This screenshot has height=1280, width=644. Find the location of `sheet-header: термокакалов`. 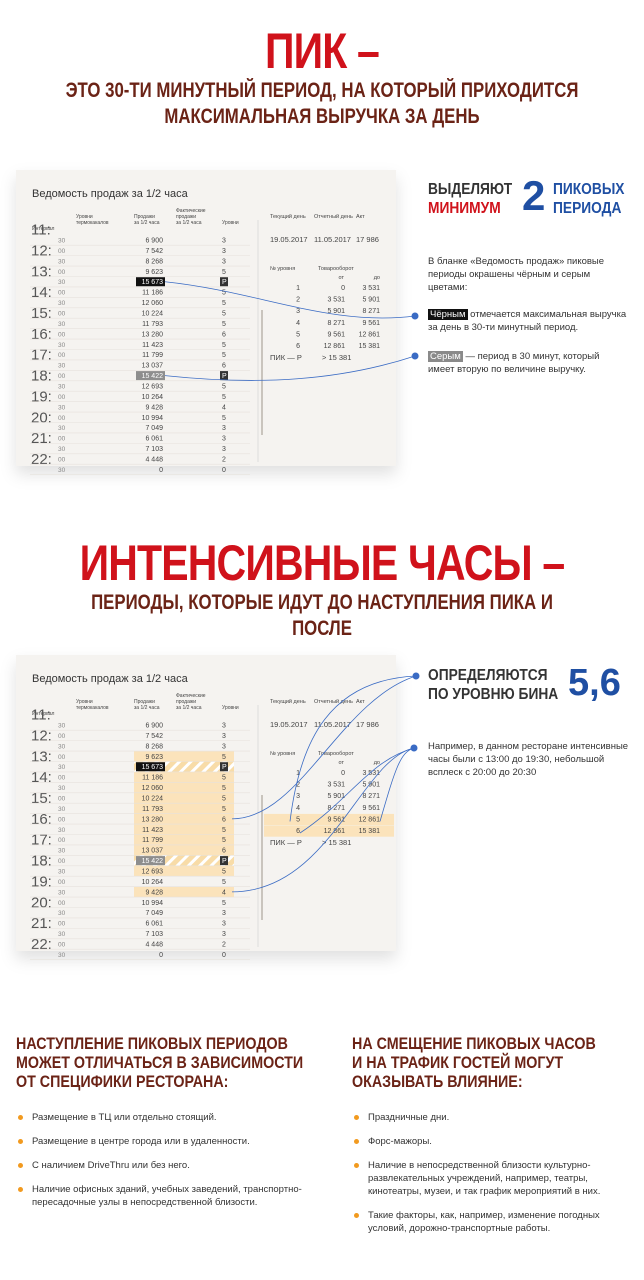

sheet-header: термокакалов is located at coordinates (92, 708).